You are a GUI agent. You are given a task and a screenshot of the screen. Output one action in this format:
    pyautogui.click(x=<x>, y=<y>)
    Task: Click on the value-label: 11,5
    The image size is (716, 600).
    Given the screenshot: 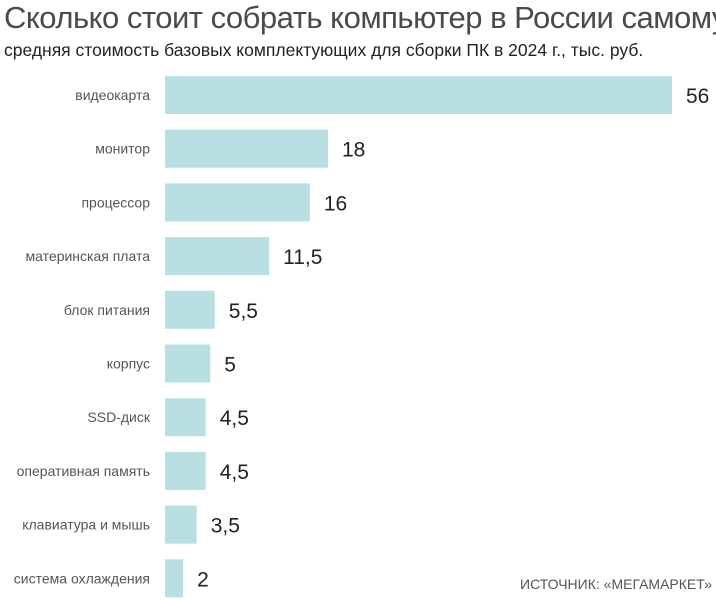 What is the action you would take?
    pyautogui.click(x=302, y=257)
    